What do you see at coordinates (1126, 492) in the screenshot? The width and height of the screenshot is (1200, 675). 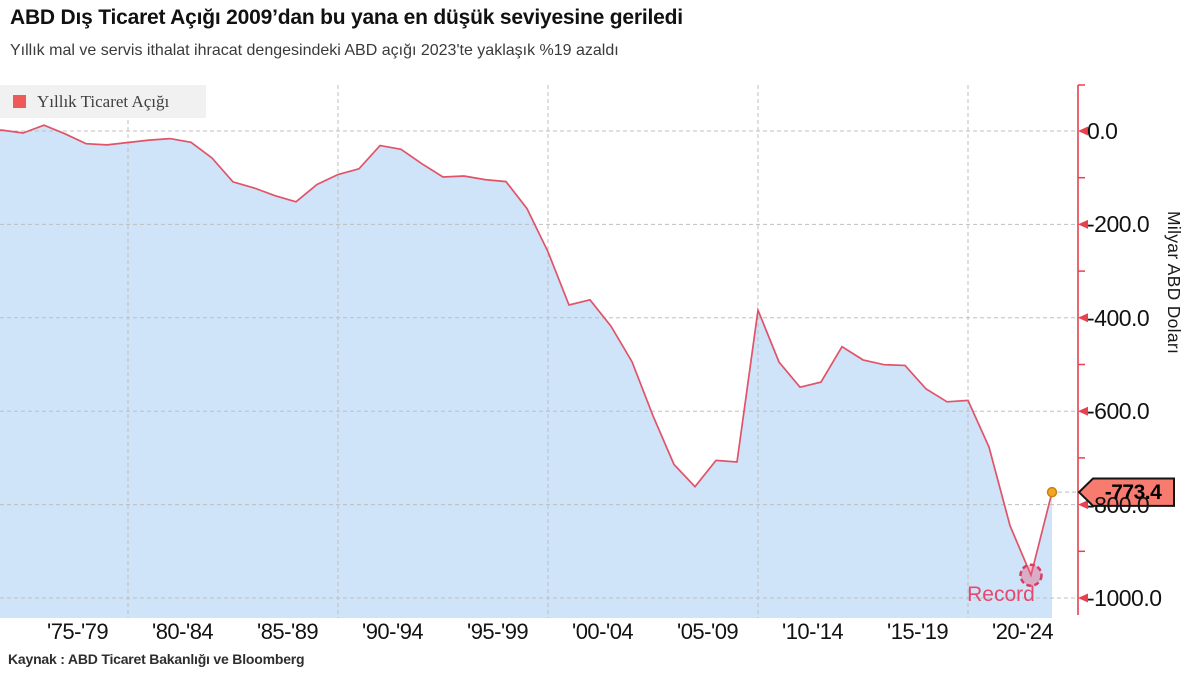 I see `last-value-callout-icon` at bounding box center [1126, 492].